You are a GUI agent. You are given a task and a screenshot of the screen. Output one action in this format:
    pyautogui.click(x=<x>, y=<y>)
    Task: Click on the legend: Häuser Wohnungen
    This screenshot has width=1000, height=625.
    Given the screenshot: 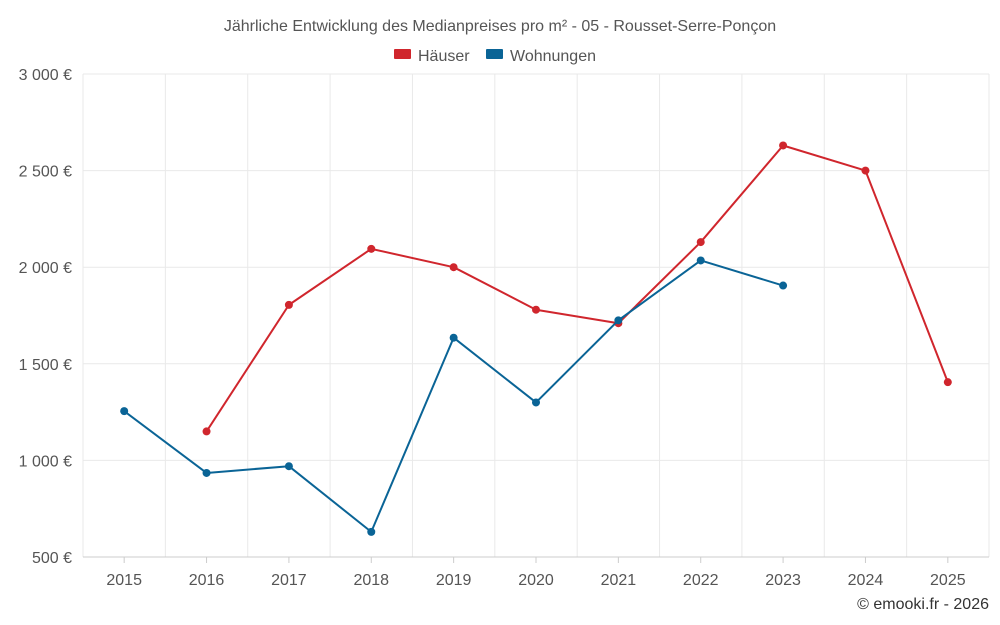 What is the action you would take?
    pyautogui.click(x=495, y=56)
    